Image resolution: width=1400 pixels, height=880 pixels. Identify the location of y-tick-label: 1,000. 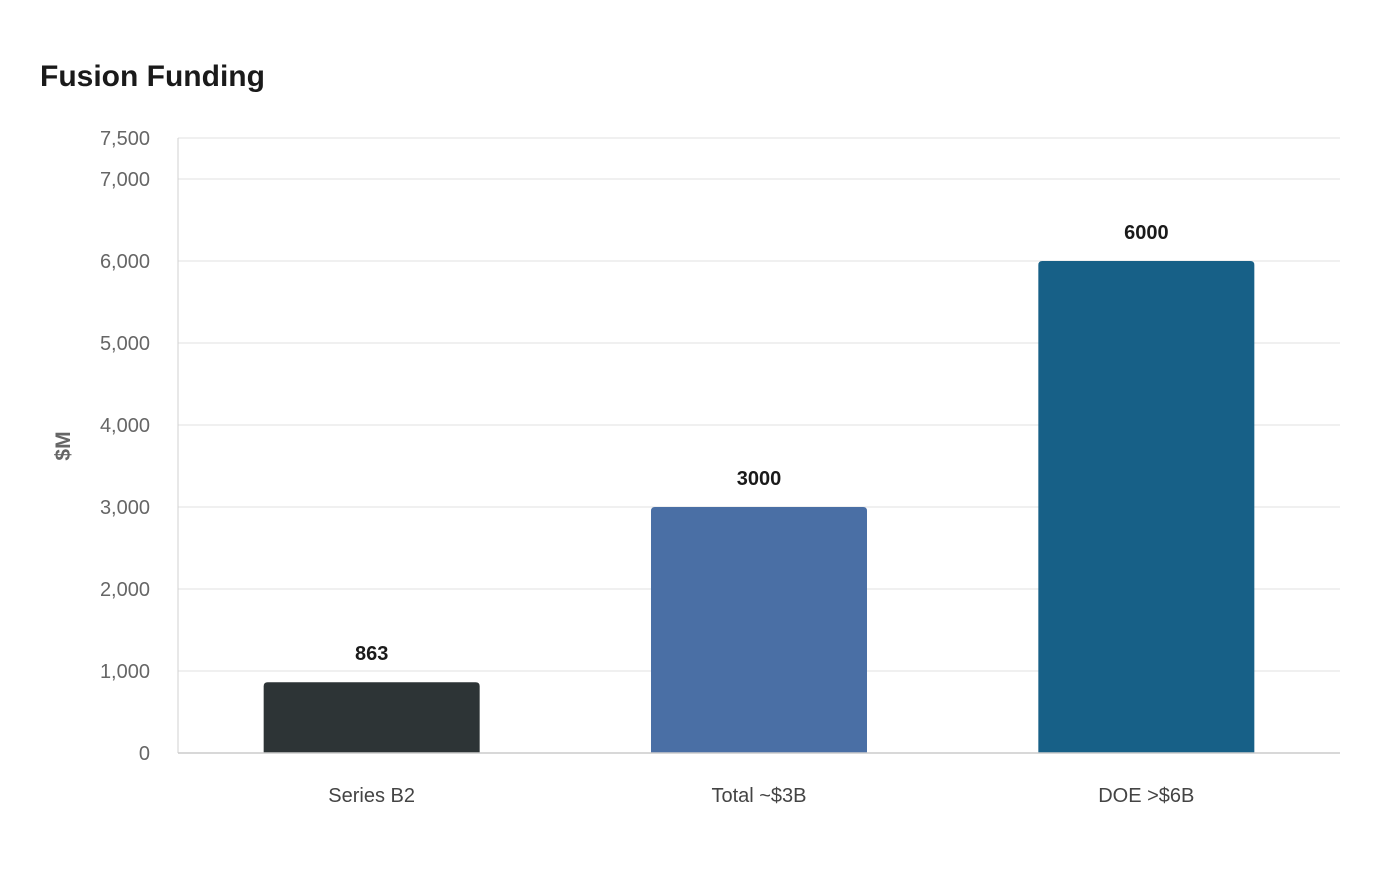
(125, 672).